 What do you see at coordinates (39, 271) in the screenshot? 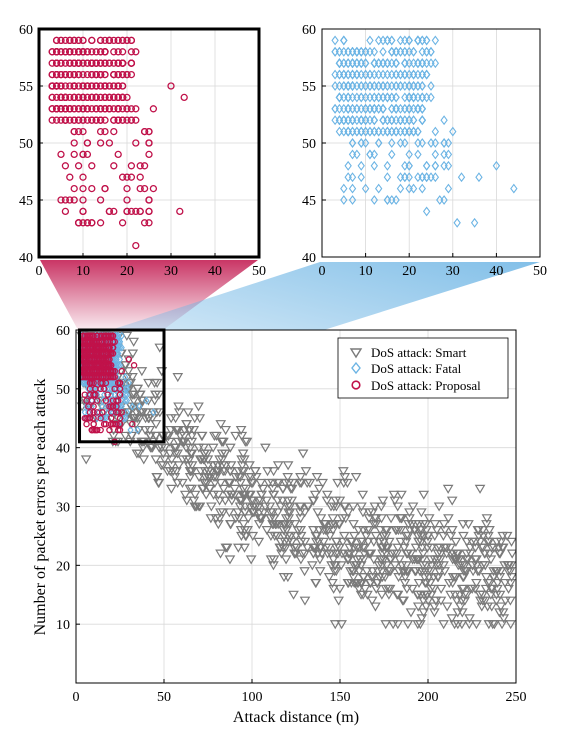
I see `inset-proposal-xtick-label: 0` at bounding box center [39, 271].